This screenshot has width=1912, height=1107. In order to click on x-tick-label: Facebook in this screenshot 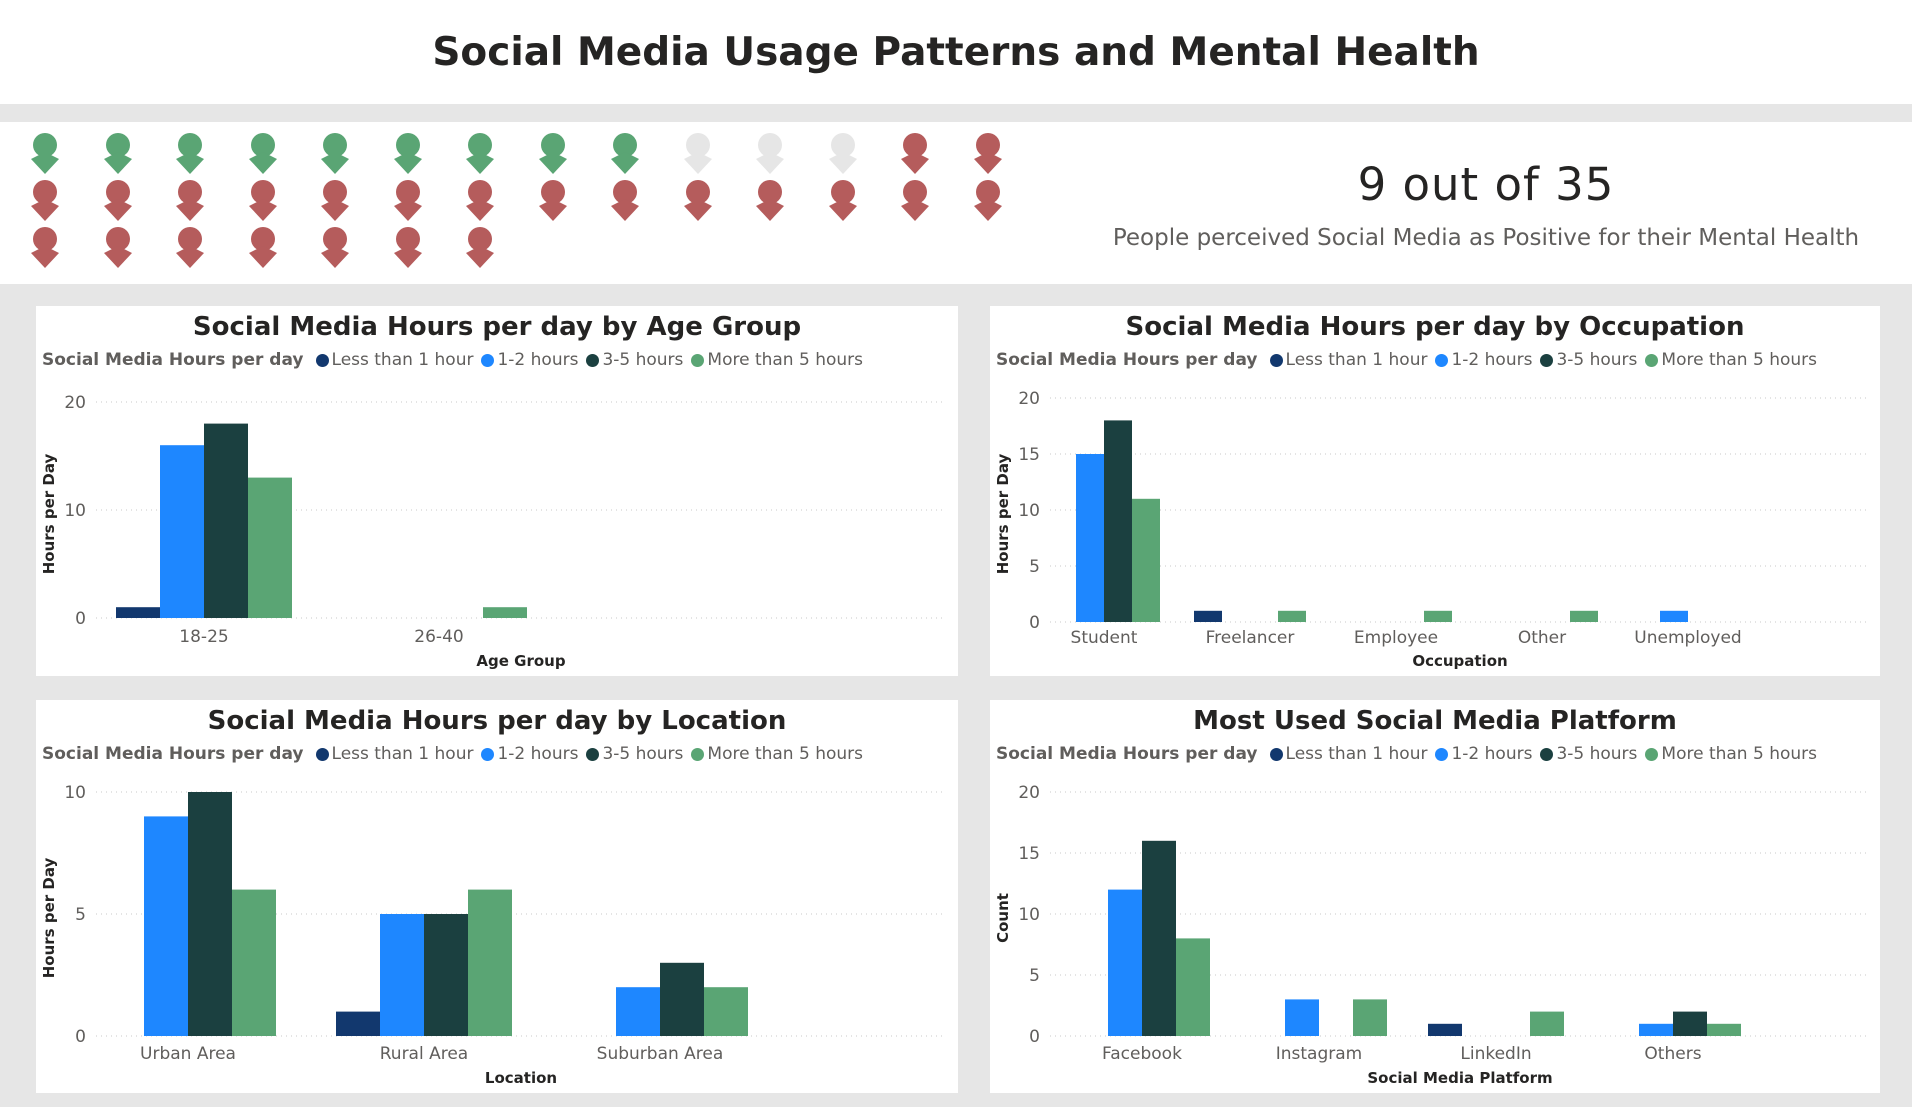, I will do `click(1142, 1054)`.